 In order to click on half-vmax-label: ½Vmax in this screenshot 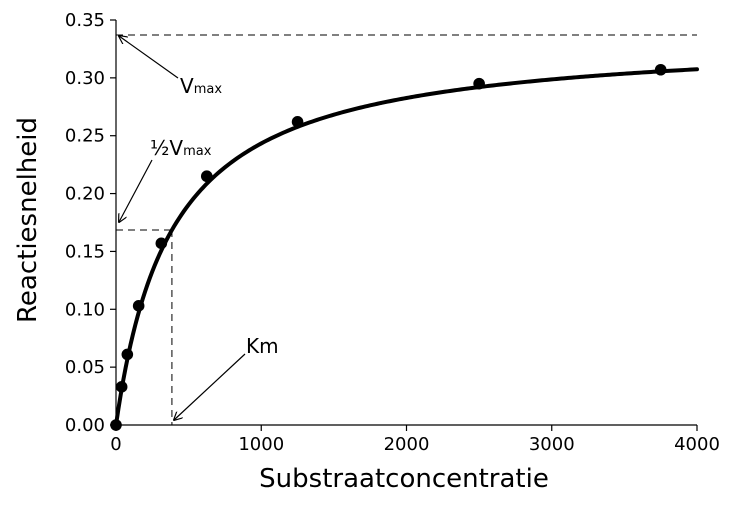, I will do `click(181, 148)`.